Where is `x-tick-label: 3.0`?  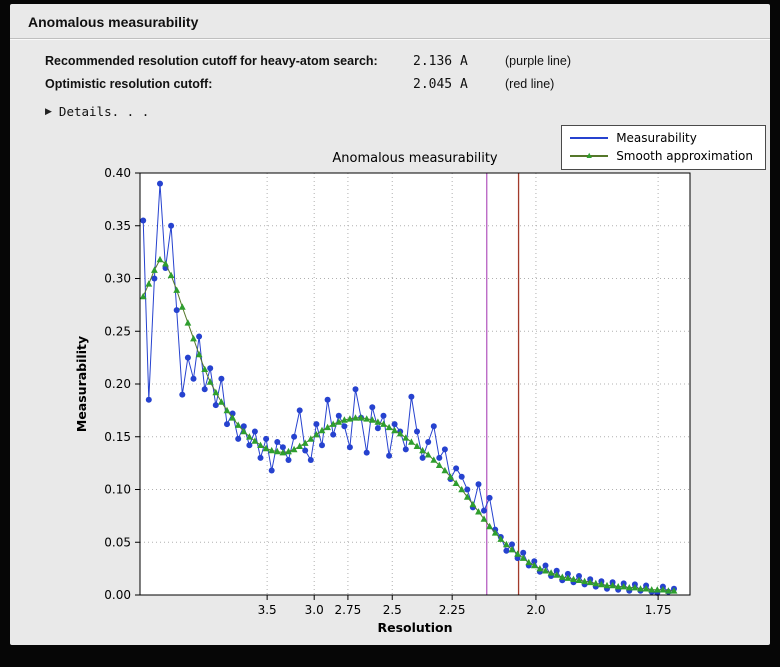 x-tick-label: 3.0 is located at coordinates (314, 610).